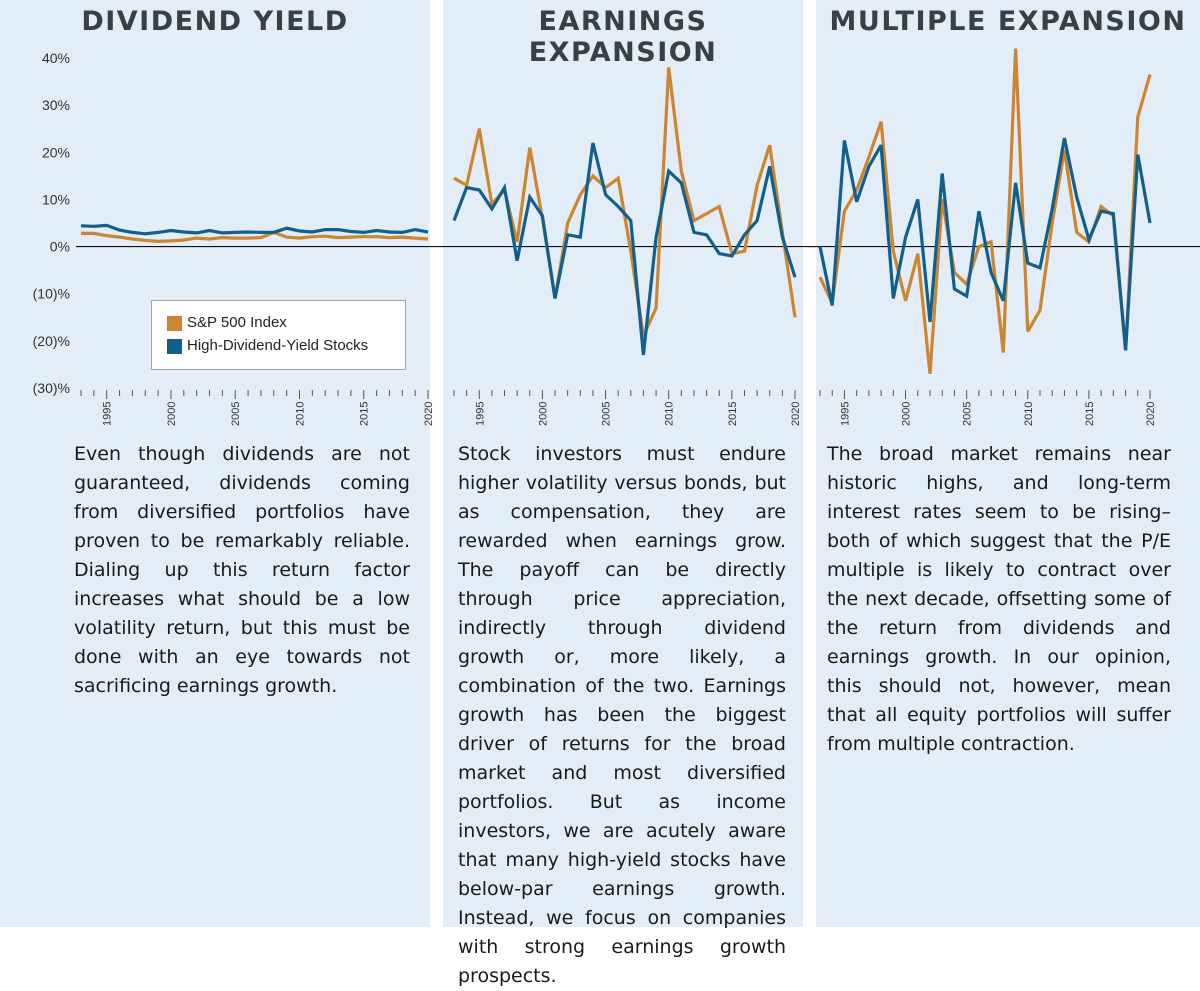 The width and height of the screenshot is (1200, 991). Describe the element at coordinates (623, 37) in the screenshot. I see `panel-title: EARNINGS EXPANSION` at that location.